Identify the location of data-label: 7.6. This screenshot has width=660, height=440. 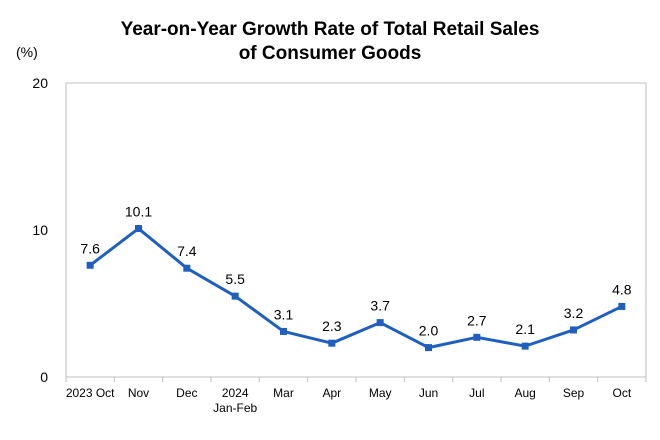
(90, 248).